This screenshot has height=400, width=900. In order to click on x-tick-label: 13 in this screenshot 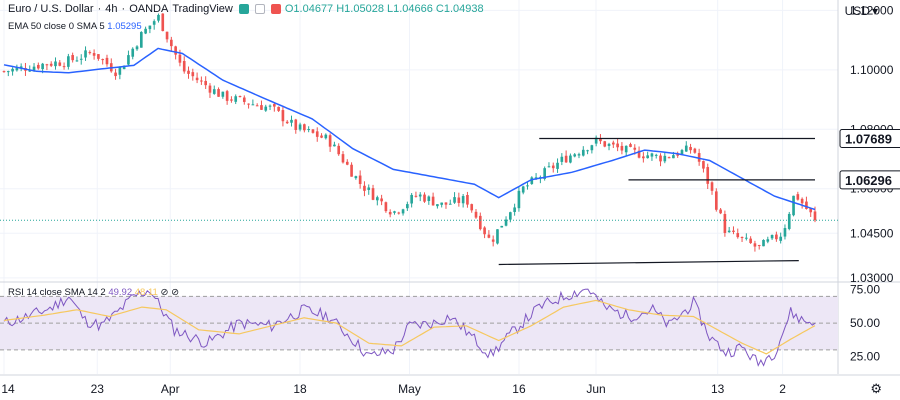, I will do `click(718, 389)`.